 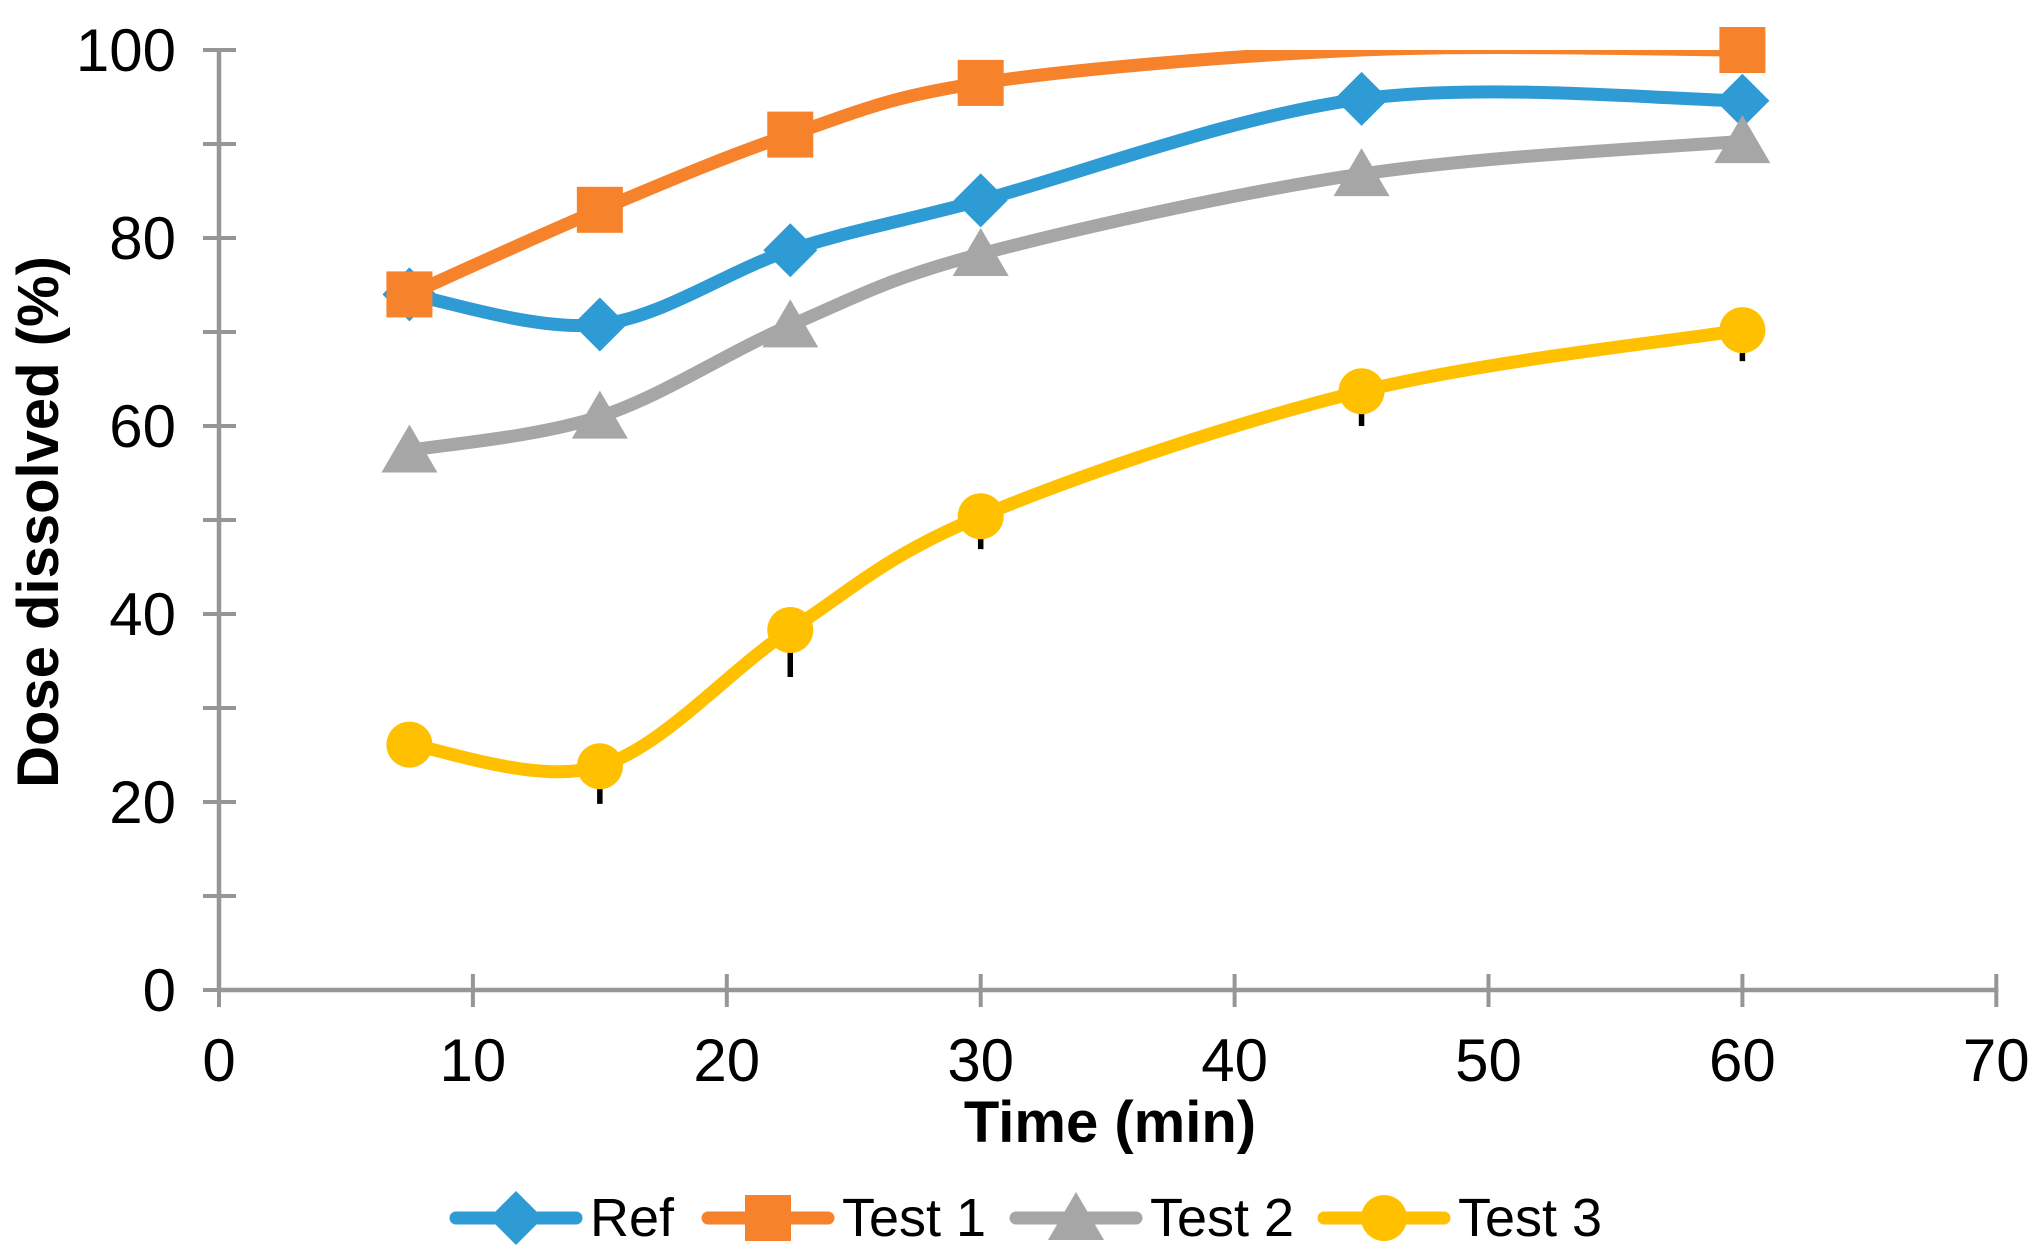 What do you see at coordinates (726, 1060) in the screenshot?
I see `x-tick-label: 20` at bounding box center [726, 1060].